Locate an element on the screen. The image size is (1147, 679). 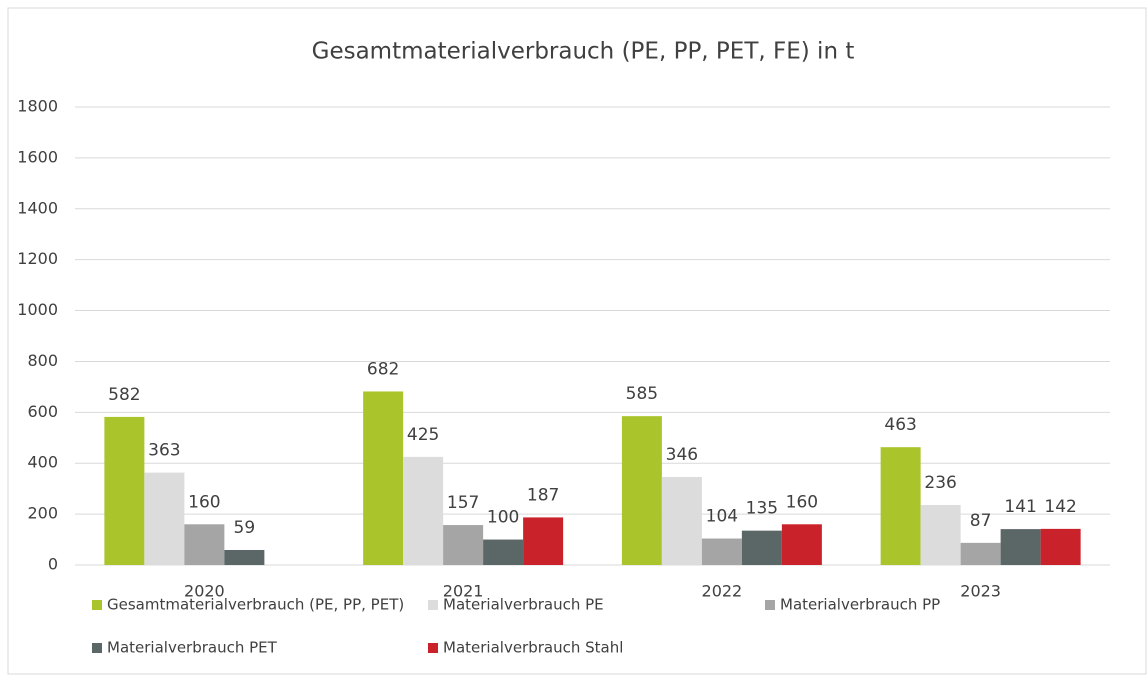
data-label: 187 is located at coordinates (543, 495).